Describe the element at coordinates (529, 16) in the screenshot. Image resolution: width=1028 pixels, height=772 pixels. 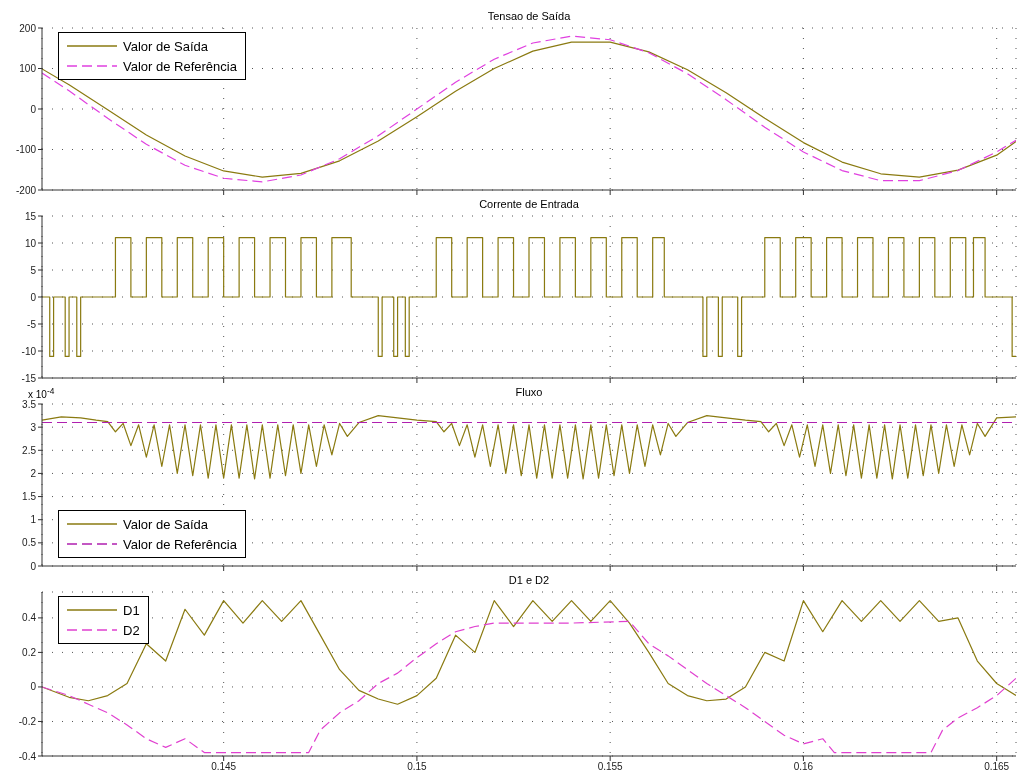
I see `chart-title: Tensao de Saída` at that location.